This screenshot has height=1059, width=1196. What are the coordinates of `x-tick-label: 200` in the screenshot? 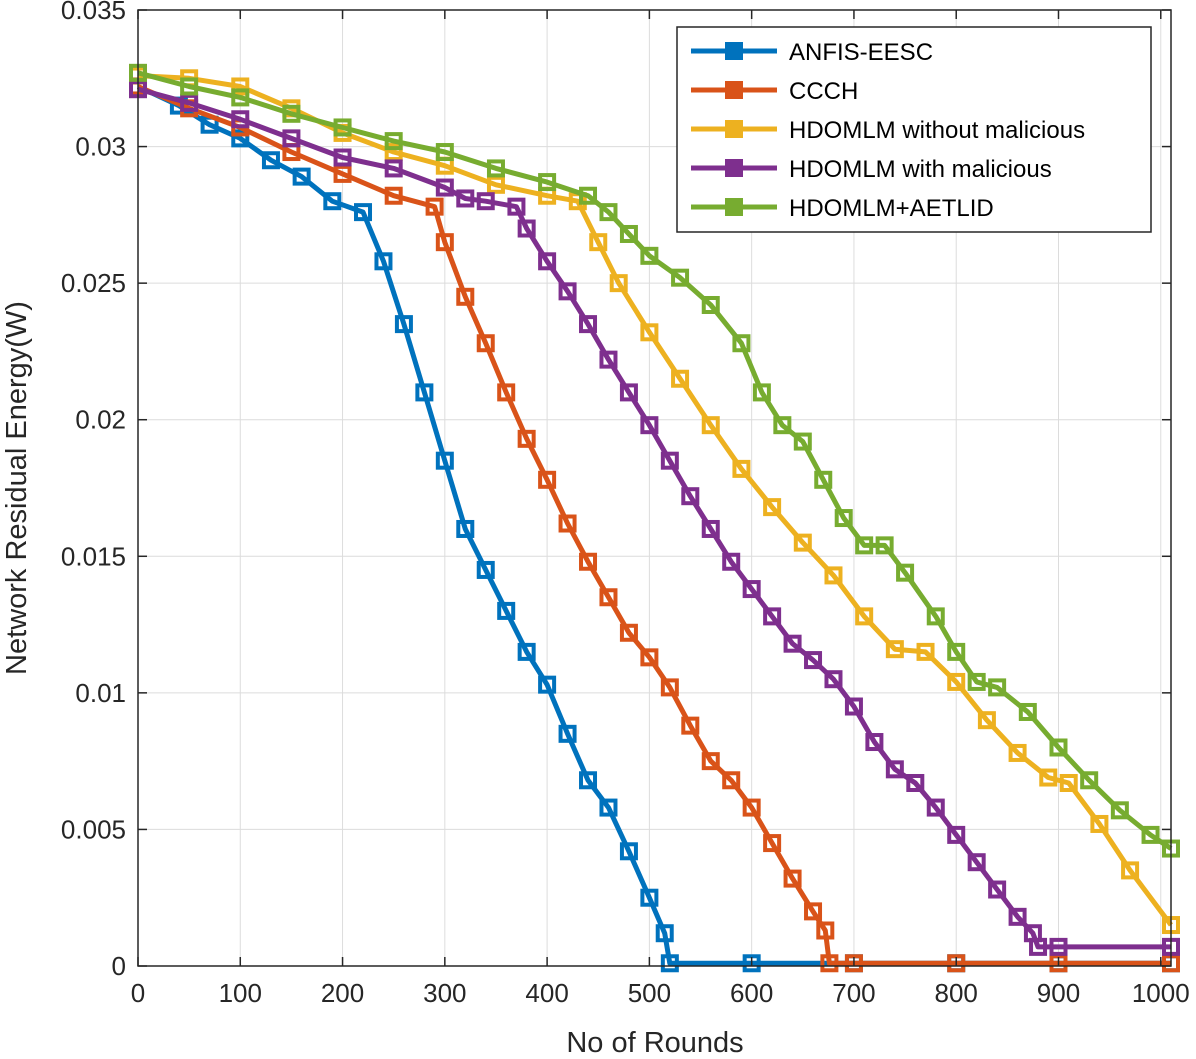 It's located at (342, 993).